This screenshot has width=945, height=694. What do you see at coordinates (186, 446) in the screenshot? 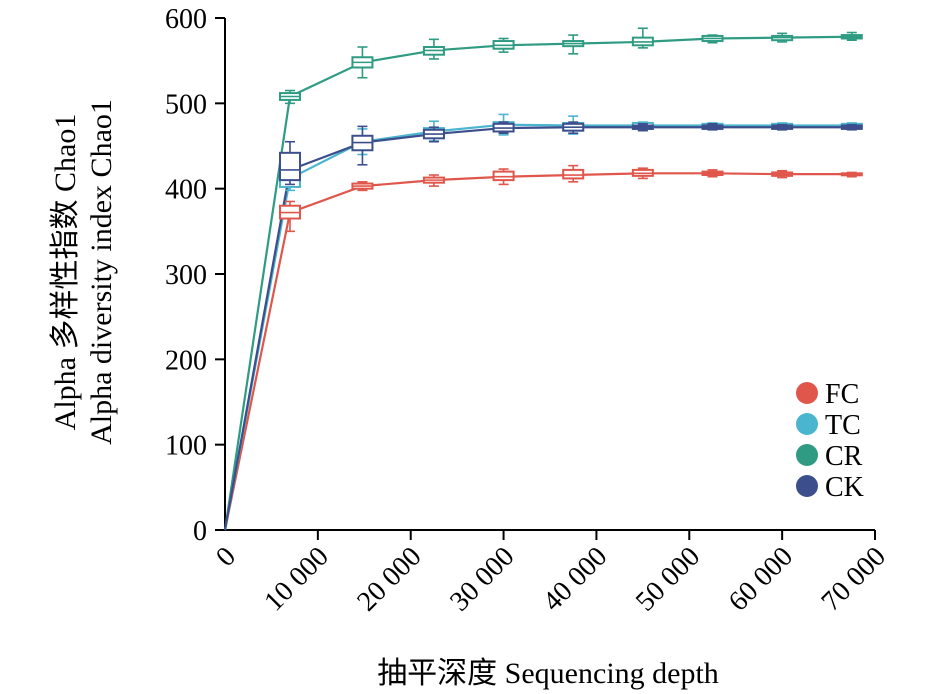
I see `y-tick-label: 100` at bounding box center [186, 446].